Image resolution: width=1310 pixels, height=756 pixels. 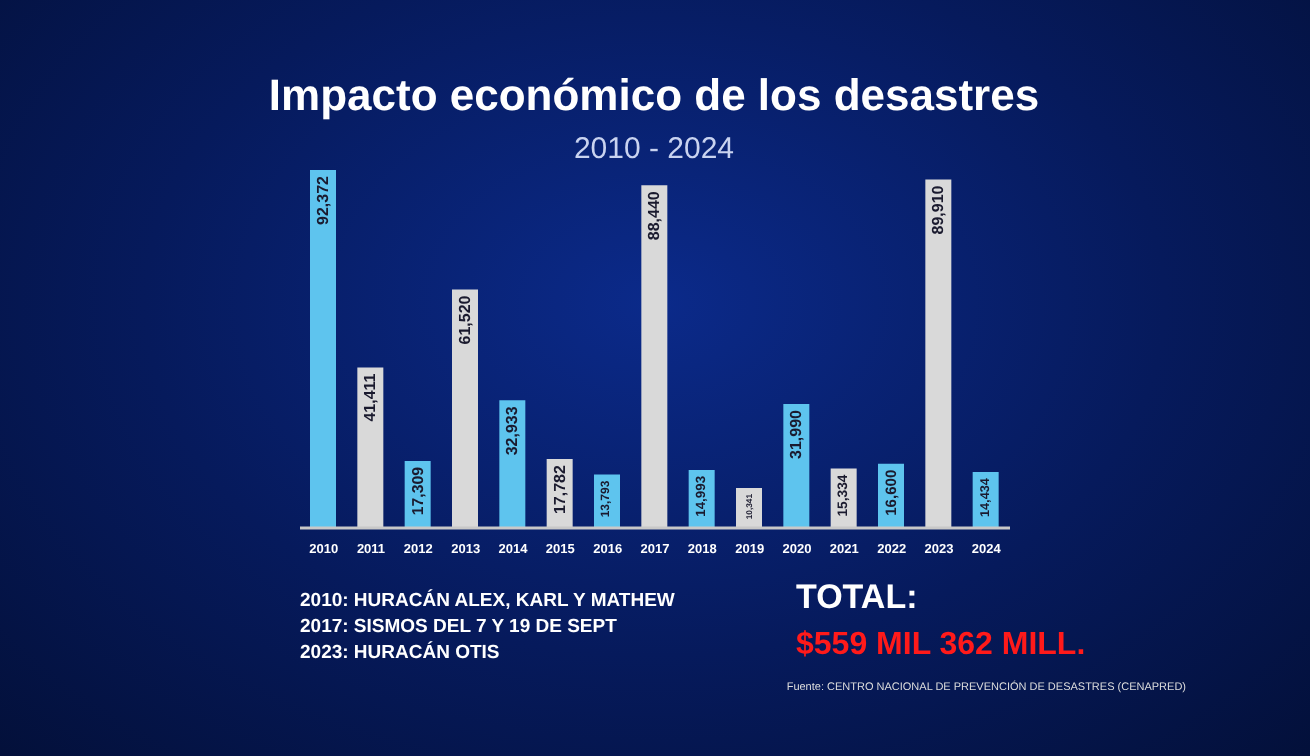 I want to click on data-label: 17,782, so click(x=559, y=489).